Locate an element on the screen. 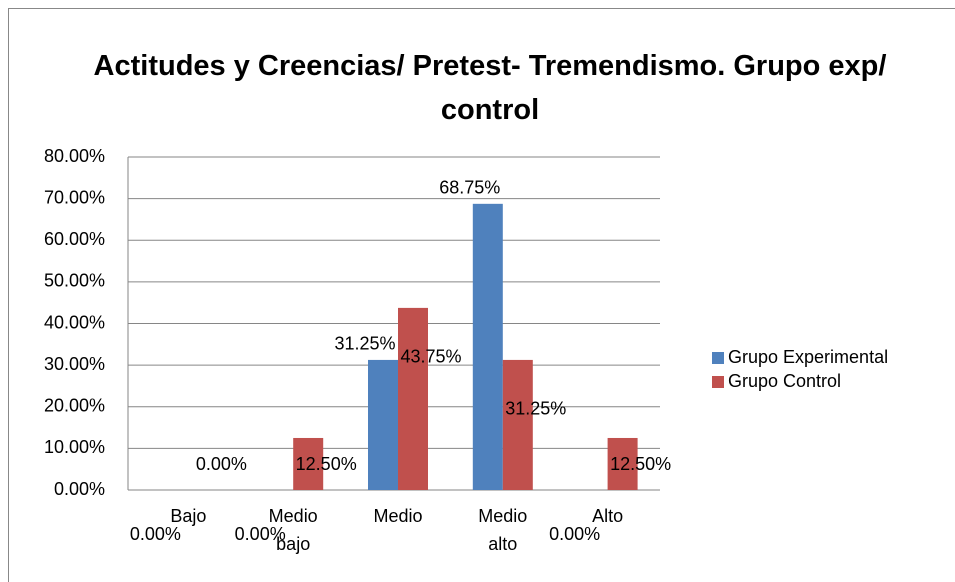  y-tick-label: 30.00% is located at coordinates (74, 364).